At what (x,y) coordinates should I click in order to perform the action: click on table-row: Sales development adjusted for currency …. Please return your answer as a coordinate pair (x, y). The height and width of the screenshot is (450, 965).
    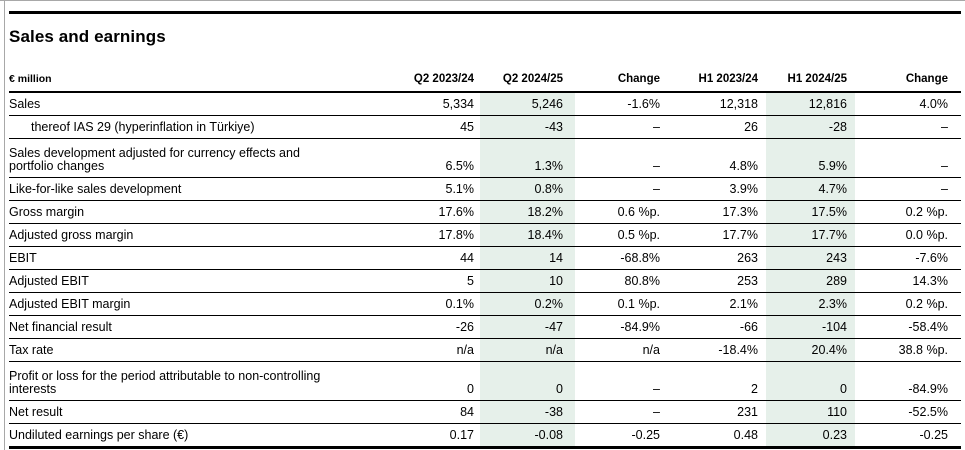
    Looking at the image, I should click on (485, 158).